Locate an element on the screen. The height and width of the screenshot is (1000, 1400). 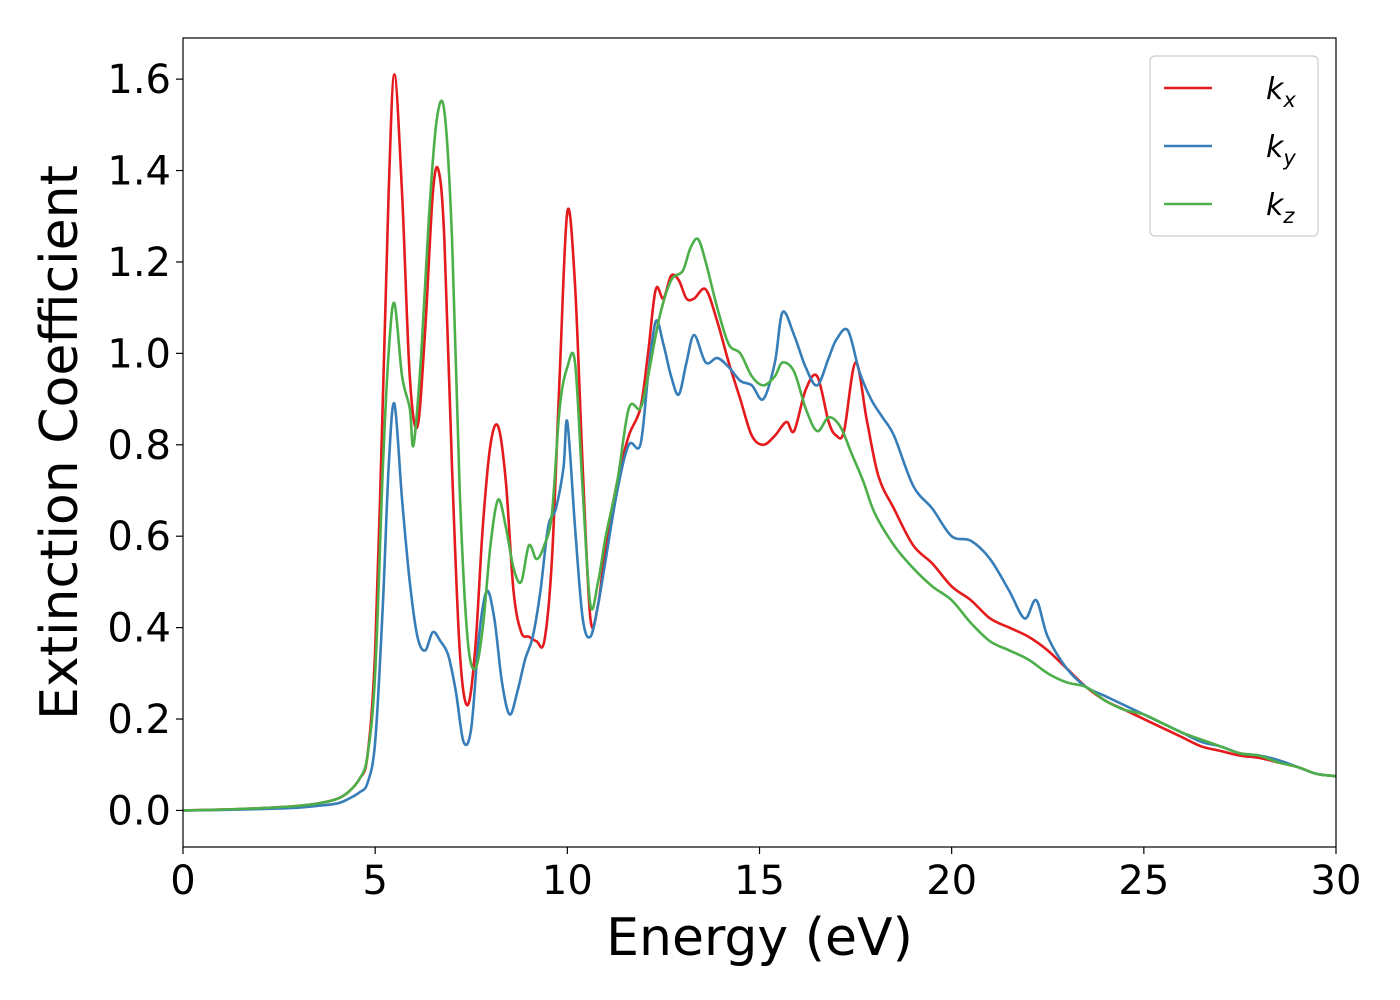
x-tick-label: 10 is located at coordinates (567, 881).